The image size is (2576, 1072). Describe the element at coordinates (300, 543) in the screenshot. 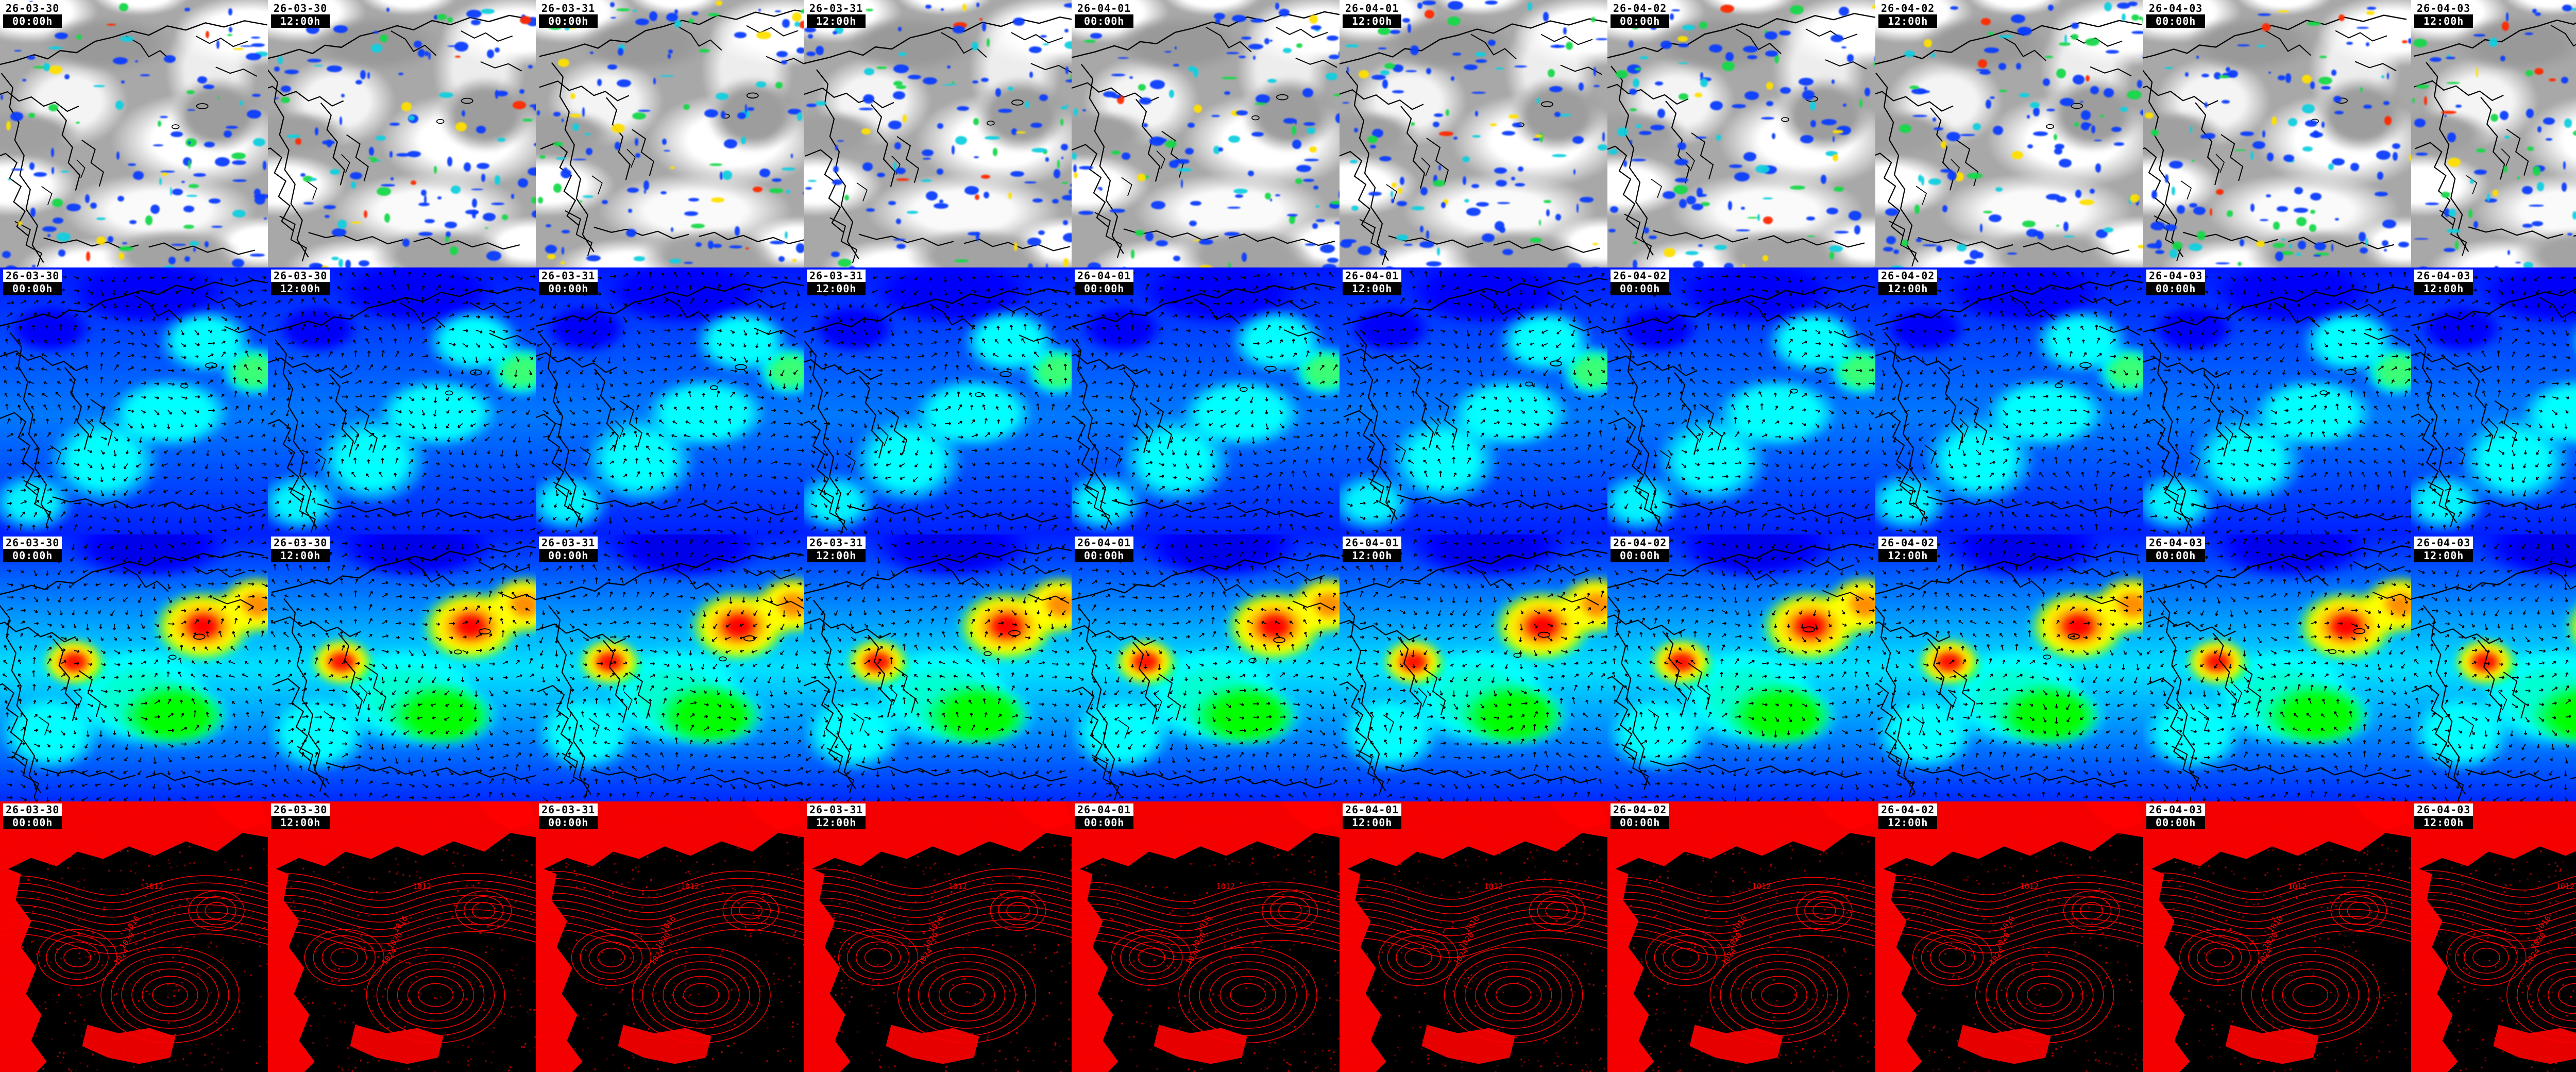

I see `panel-timestamp-date: 26-03-30` at that location.